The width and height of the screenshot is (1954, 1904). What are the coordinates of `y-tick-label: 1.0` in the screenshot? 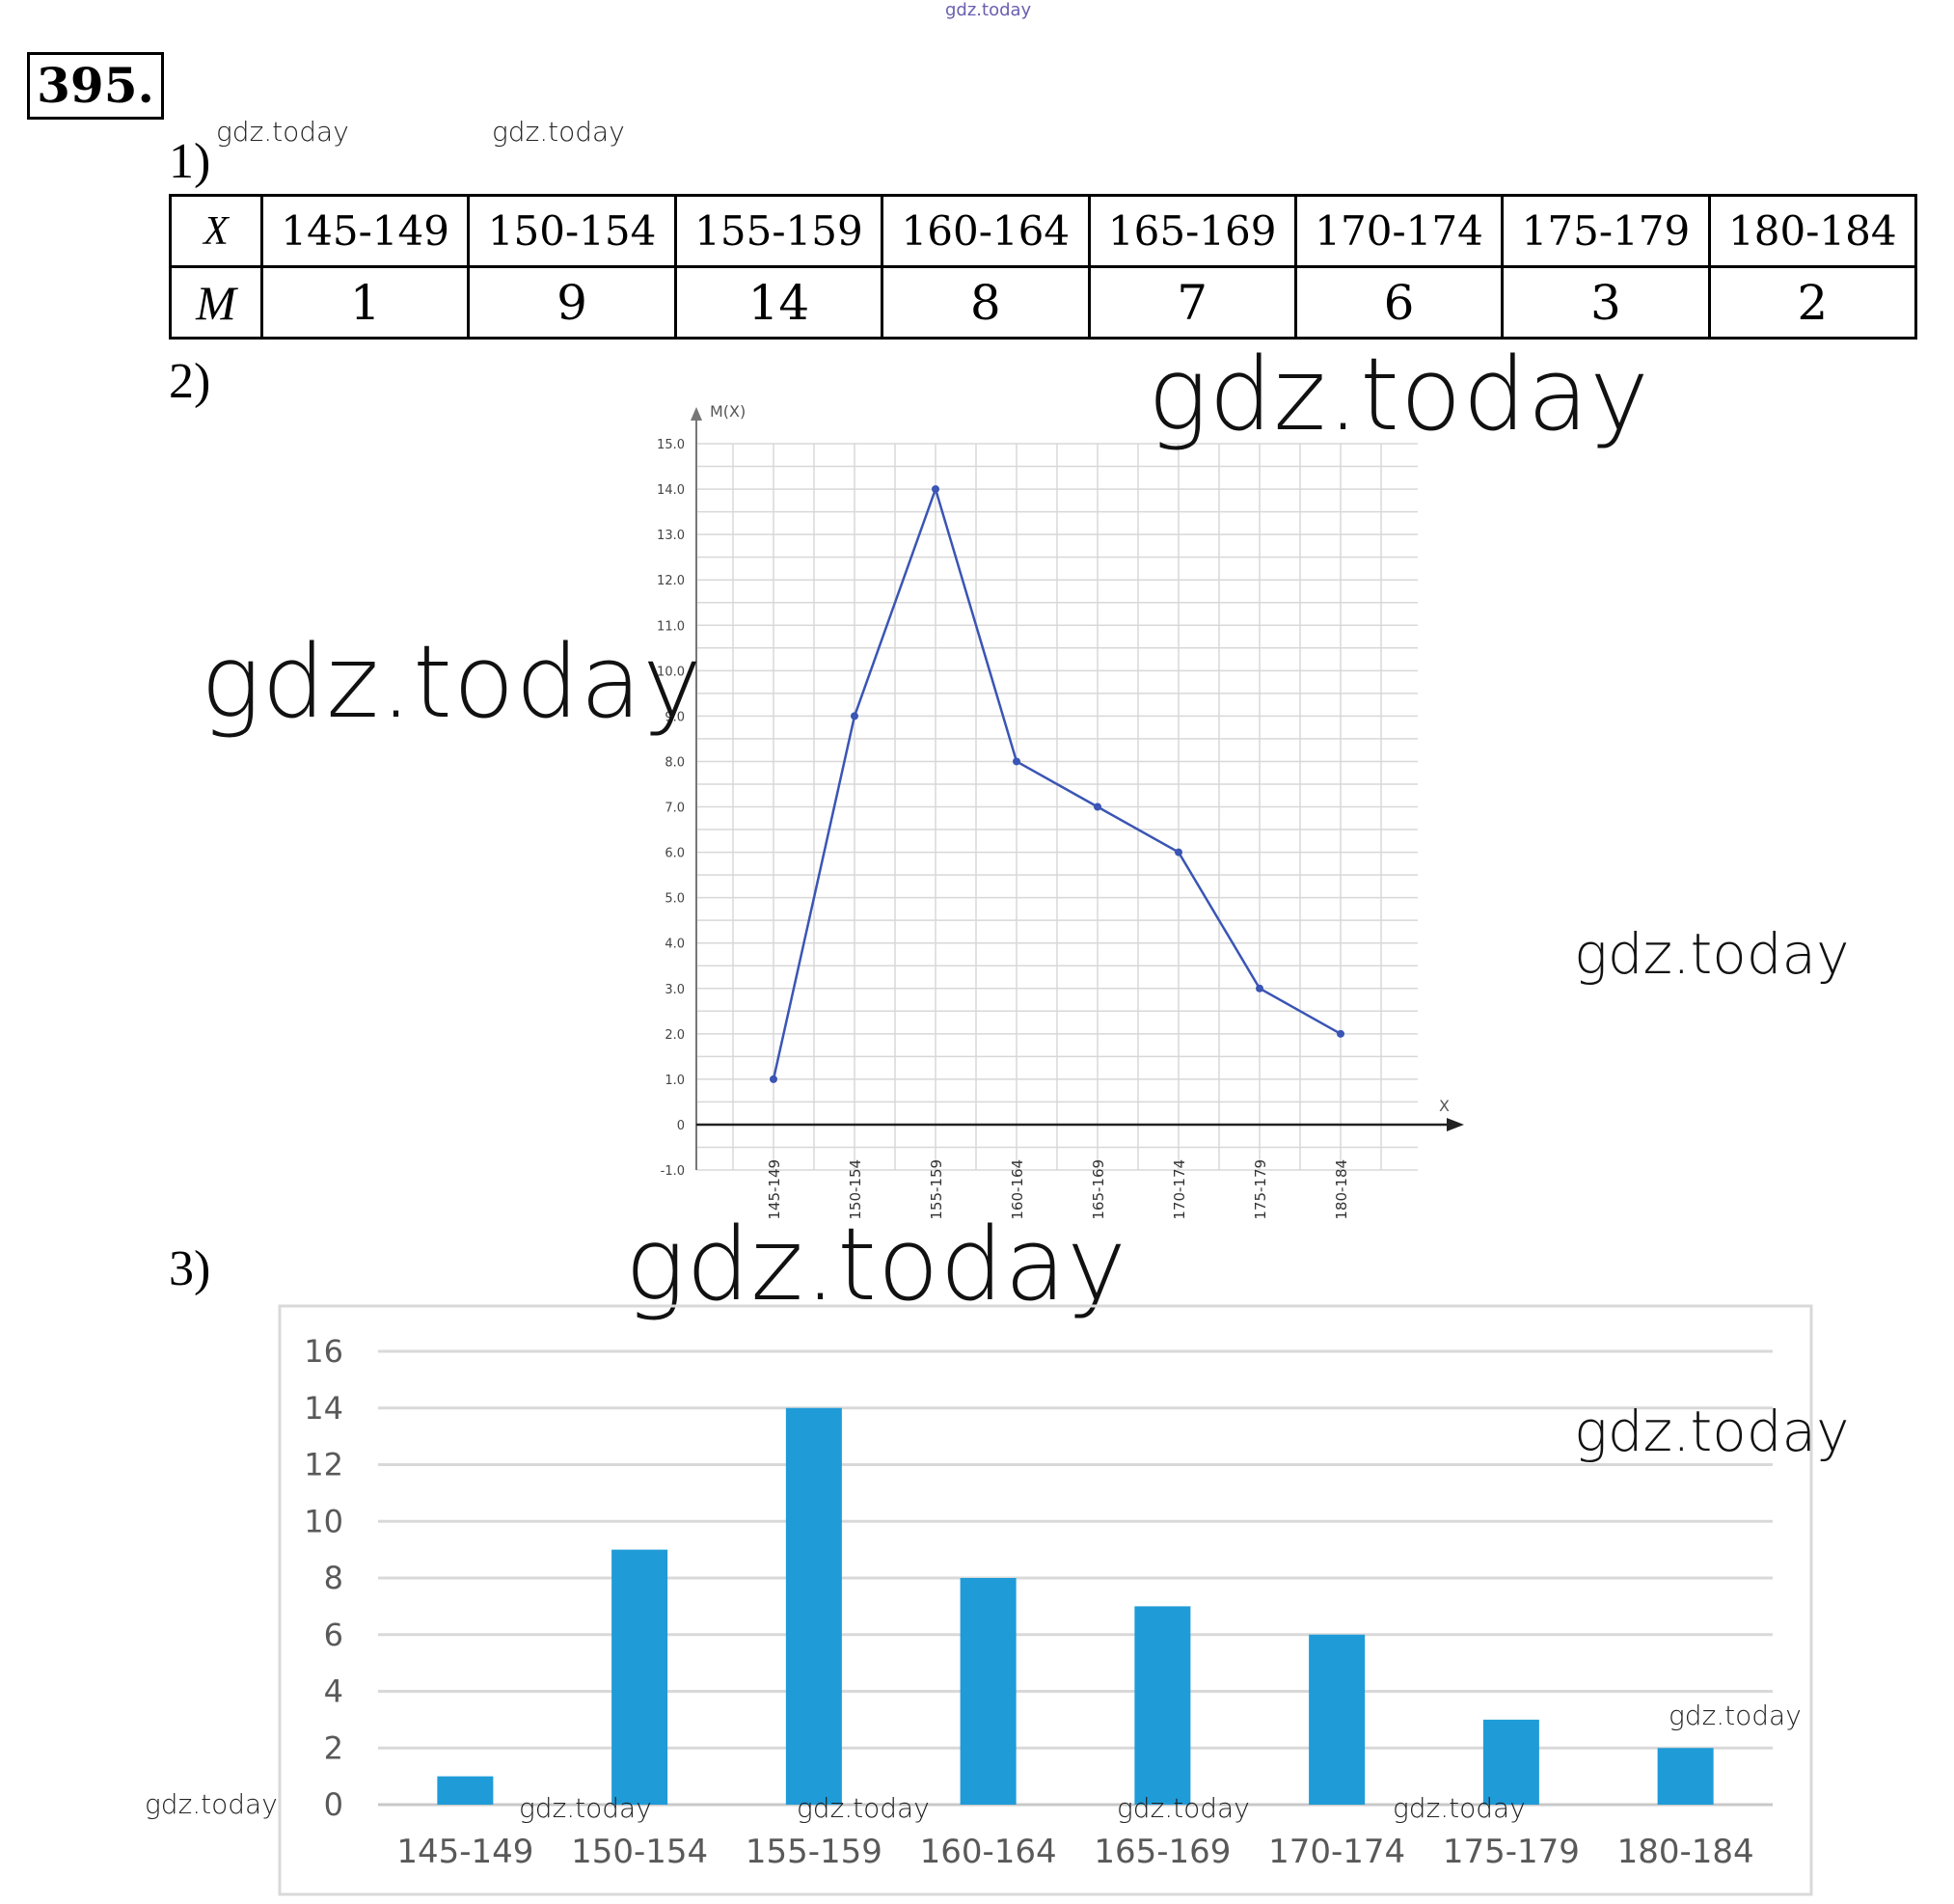 It's located at (675, 1081).